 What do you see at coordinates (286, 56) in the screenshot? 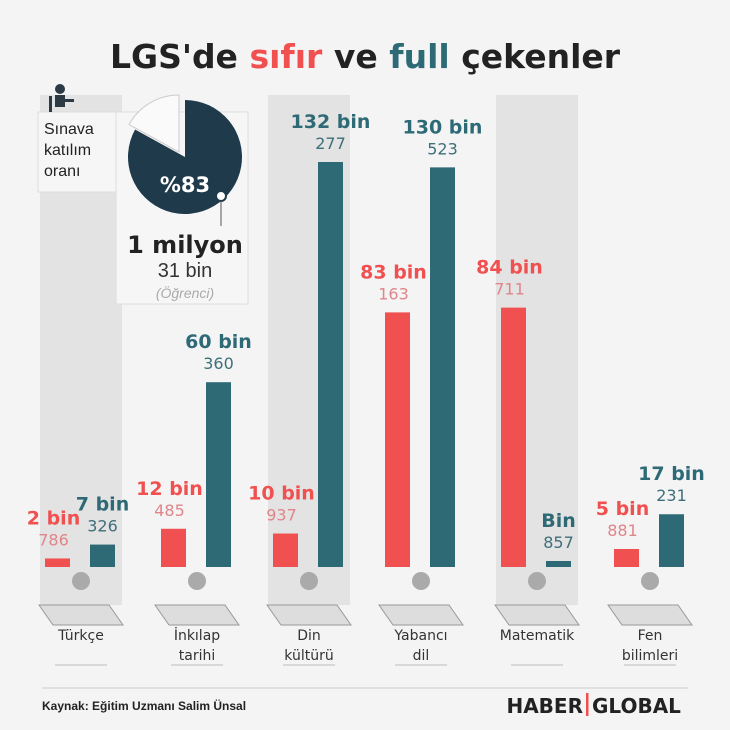
I see `title-zero: sıfır` at bounding box center [286, 56].